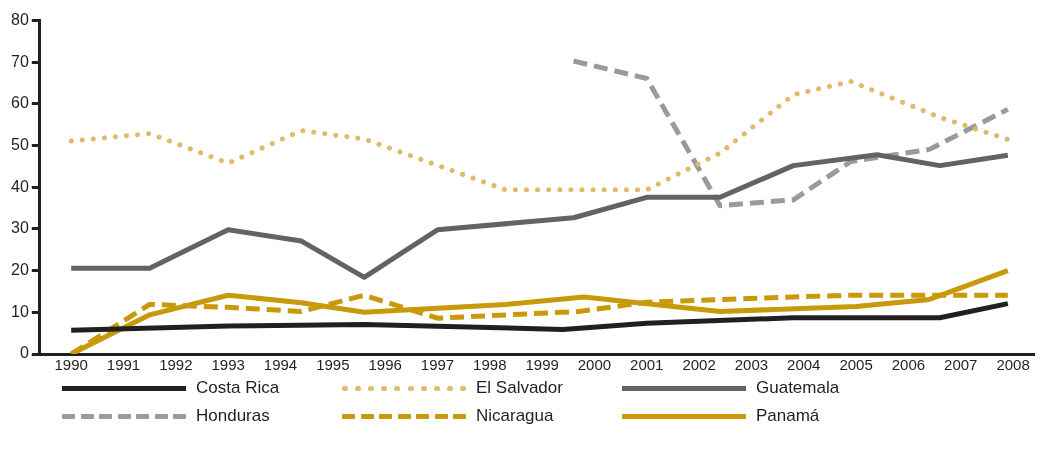 The height and width of the screenshot is (454, 1056). What do you see at coordinates (798, 388) in the screenshot?
I see `legend-label: Guatemala` at bounding box center [798, 388].